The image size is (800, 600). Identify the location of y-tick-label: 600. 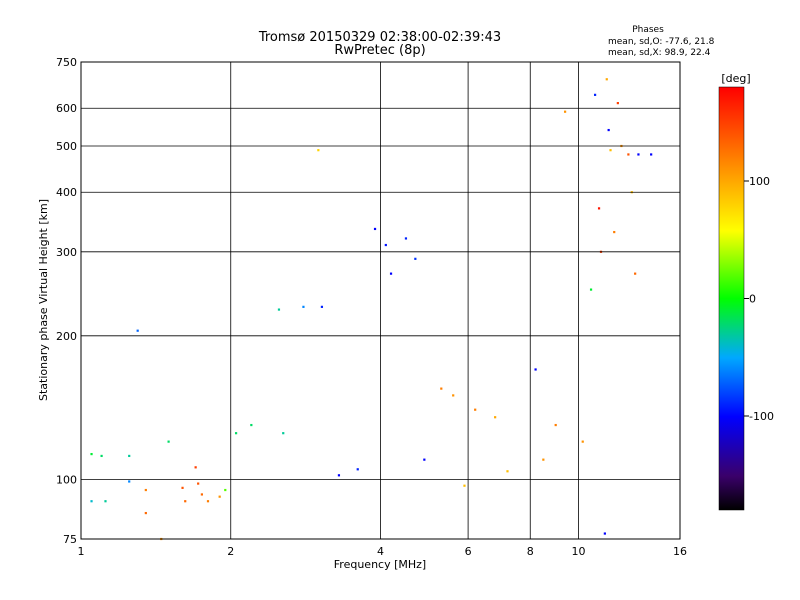
(66, 108).